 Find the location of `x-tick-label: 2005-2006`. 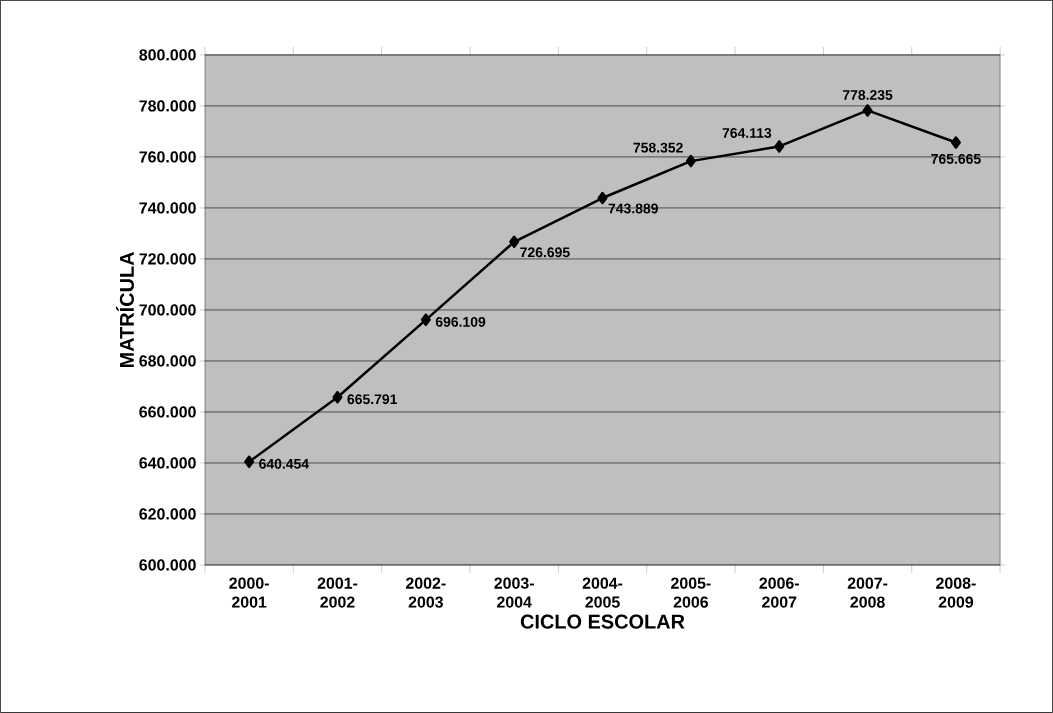

x-tick-label: 2005-2006 is located at coordinates (691, 592).